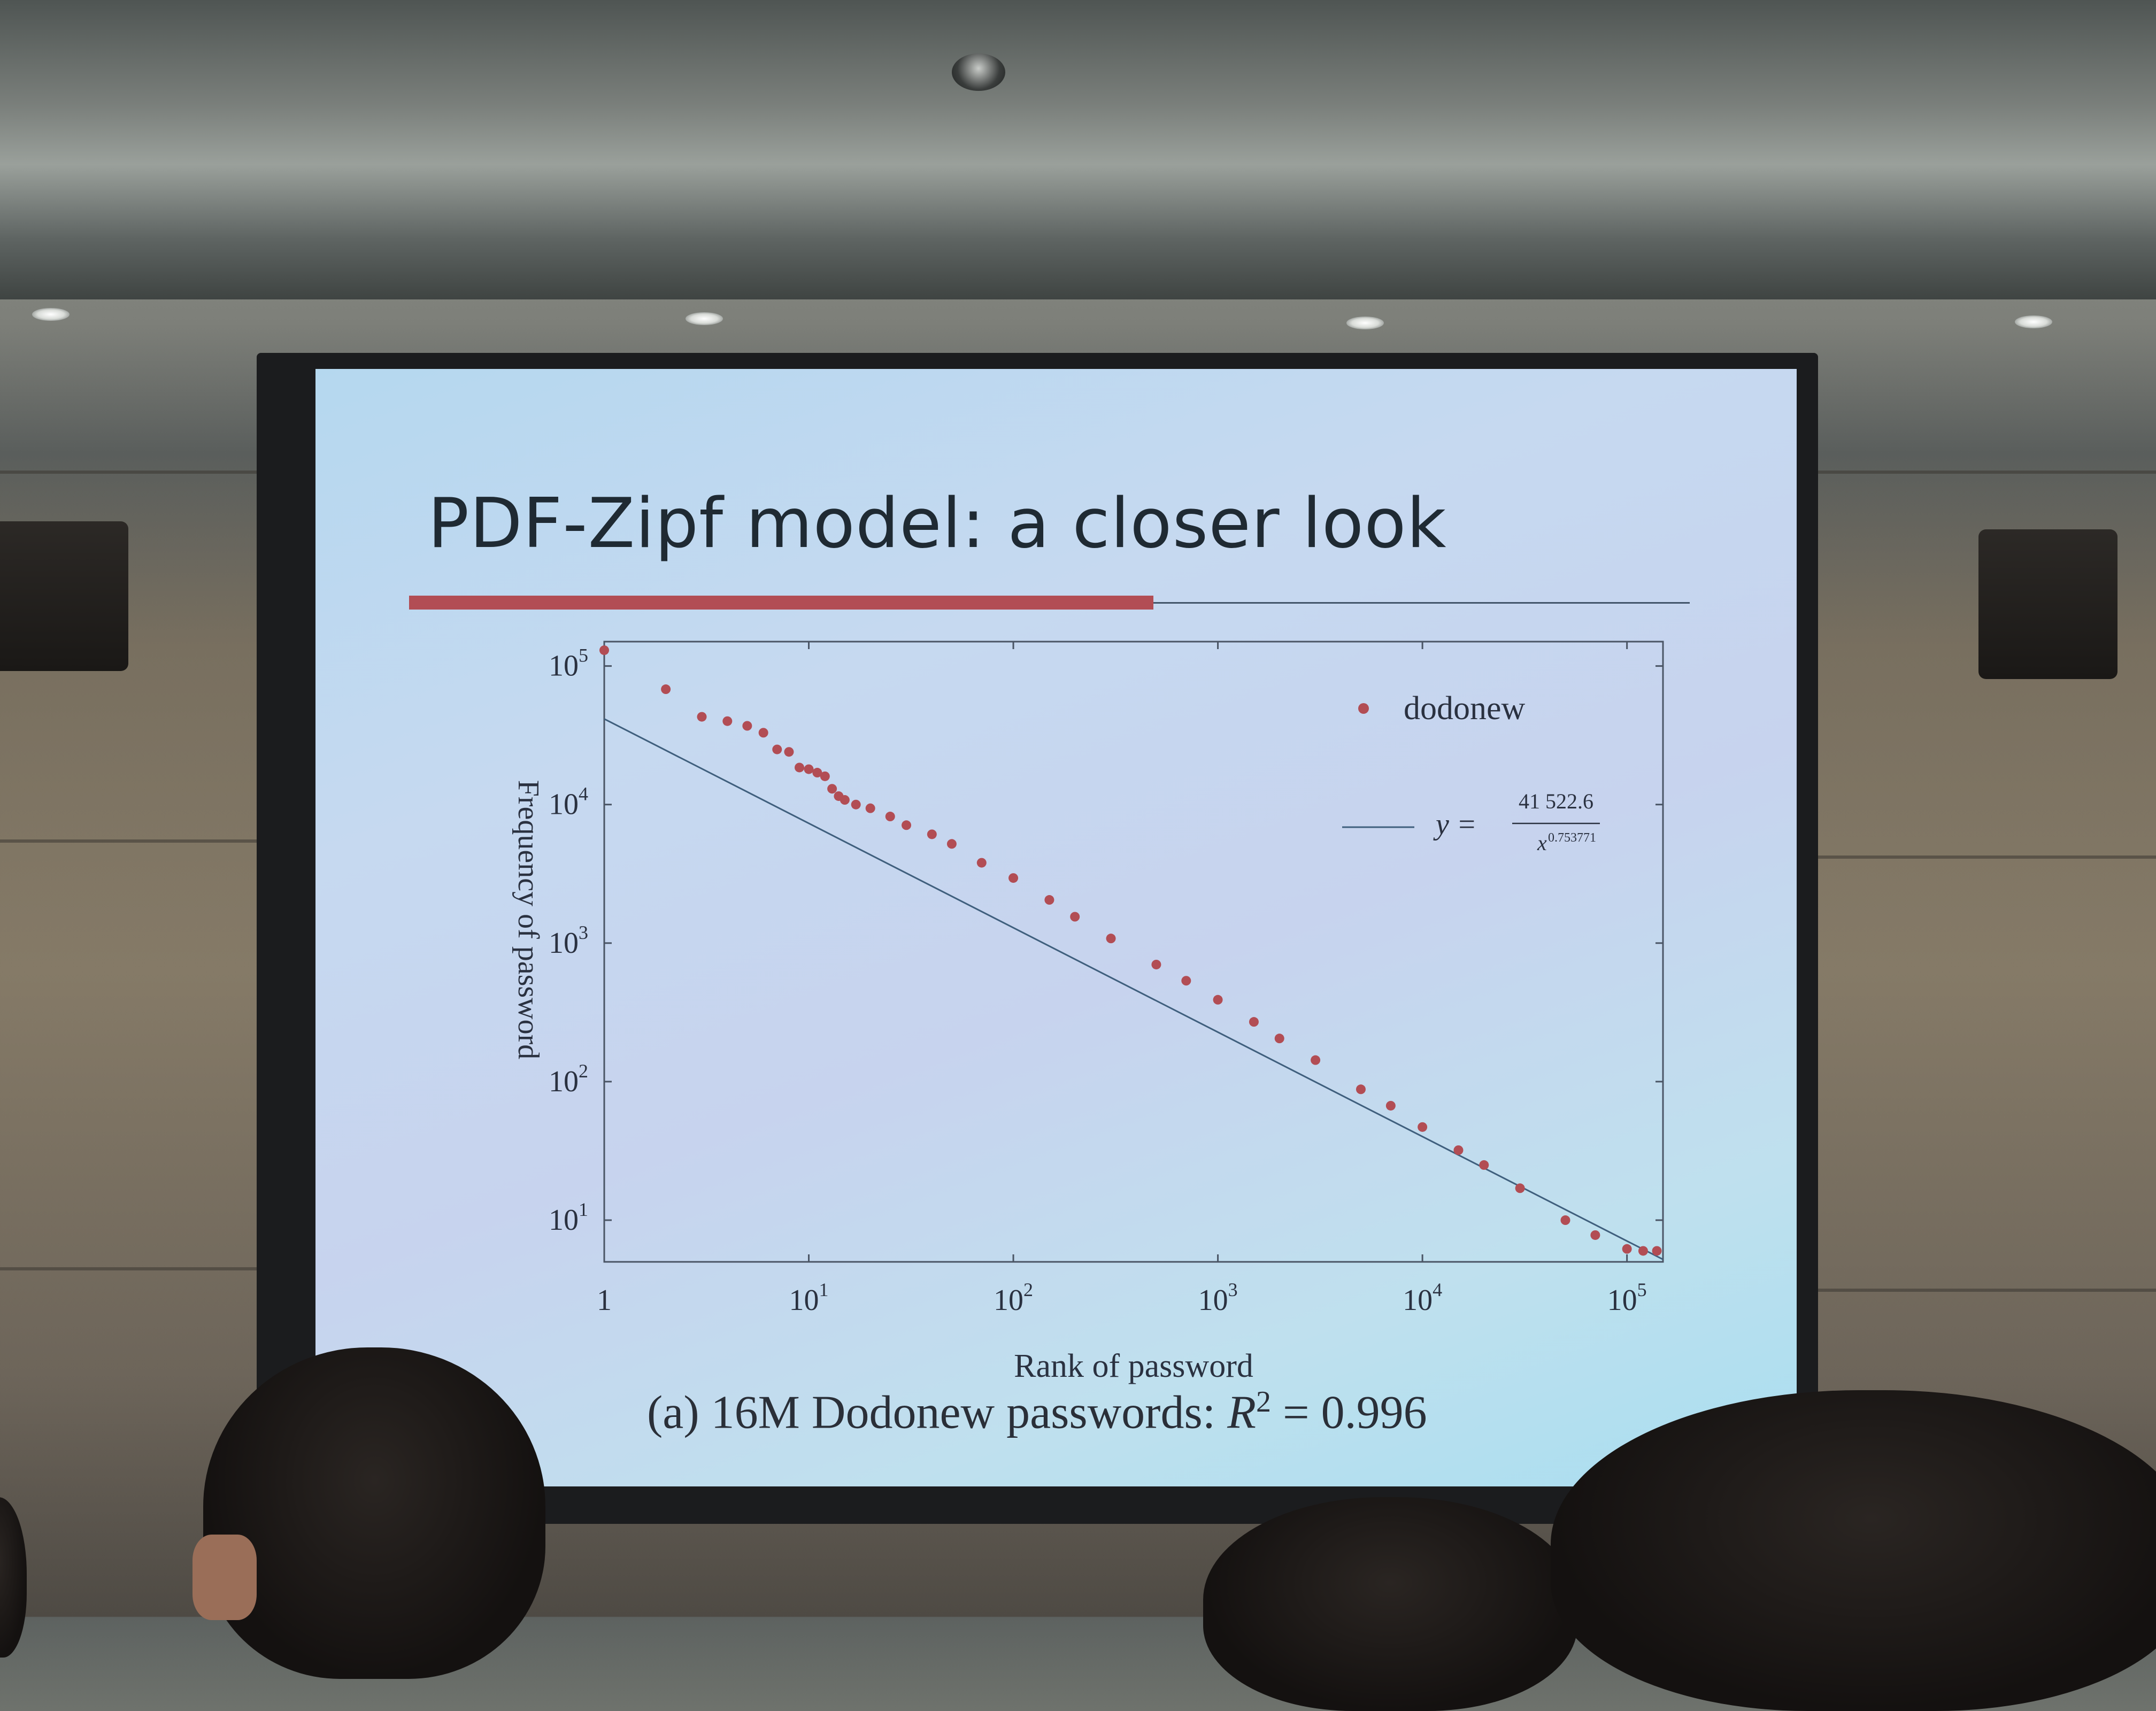 The width and height of the screenshot is (2156, 1711). Describe the element at coordinates (1241, 1412) in the screenshot. I see `caption-r2-symbol: R` at that location.